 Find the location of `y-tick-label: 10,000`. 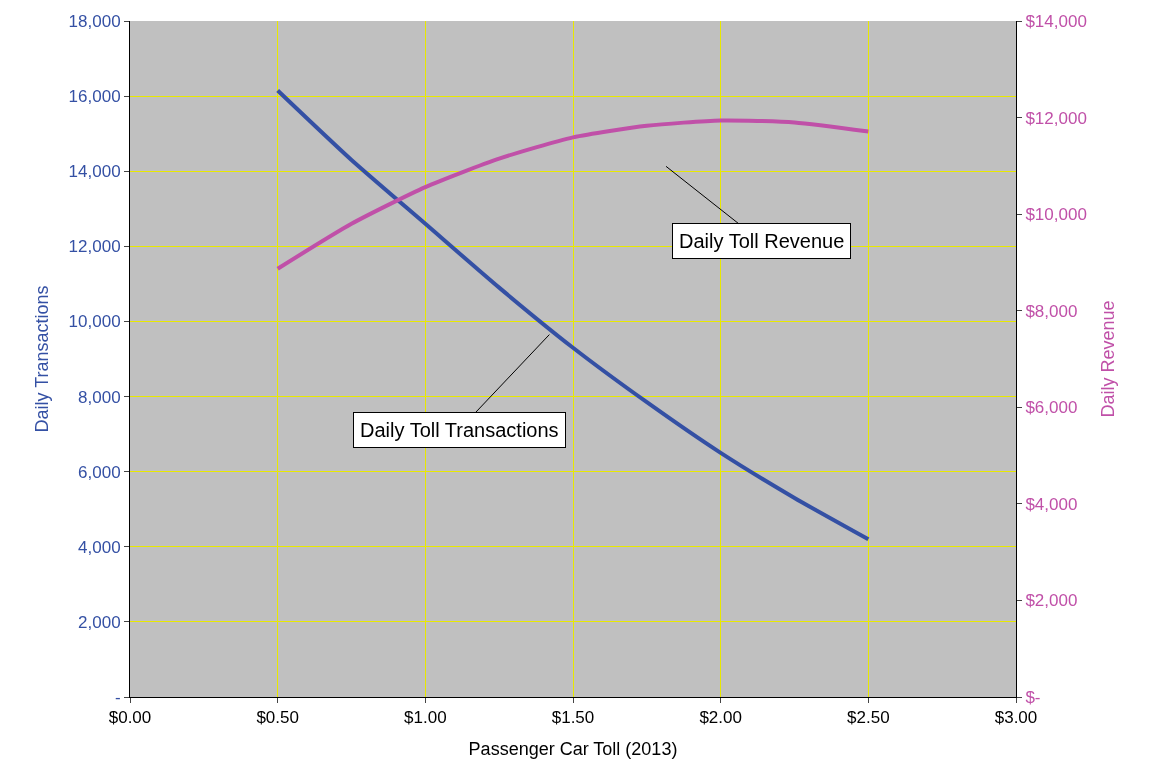

y-tick-label: 10,000 is located at coordinates (94, 322).